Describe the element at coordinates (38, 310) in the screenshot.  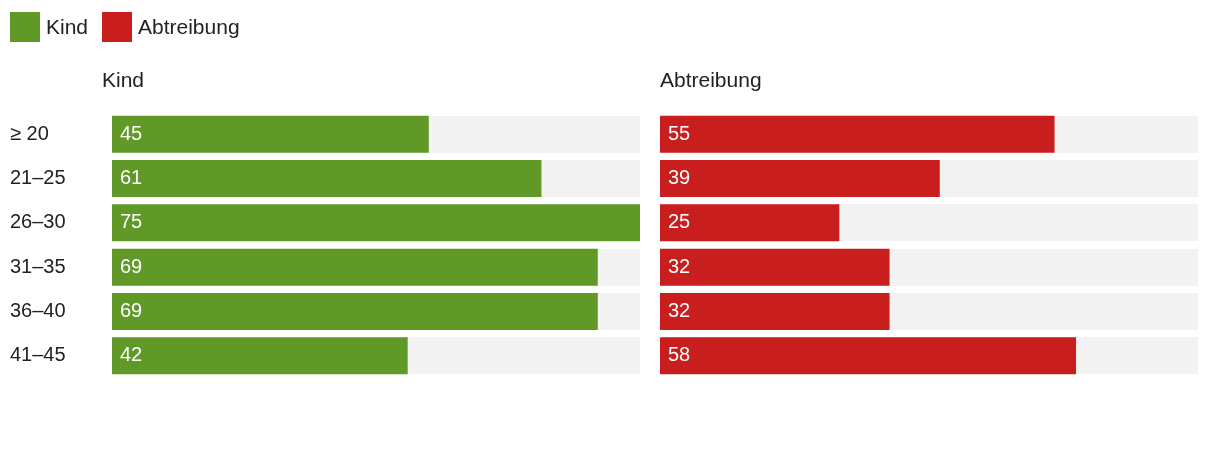
I see `y-tick-label: 36–40` at that location.